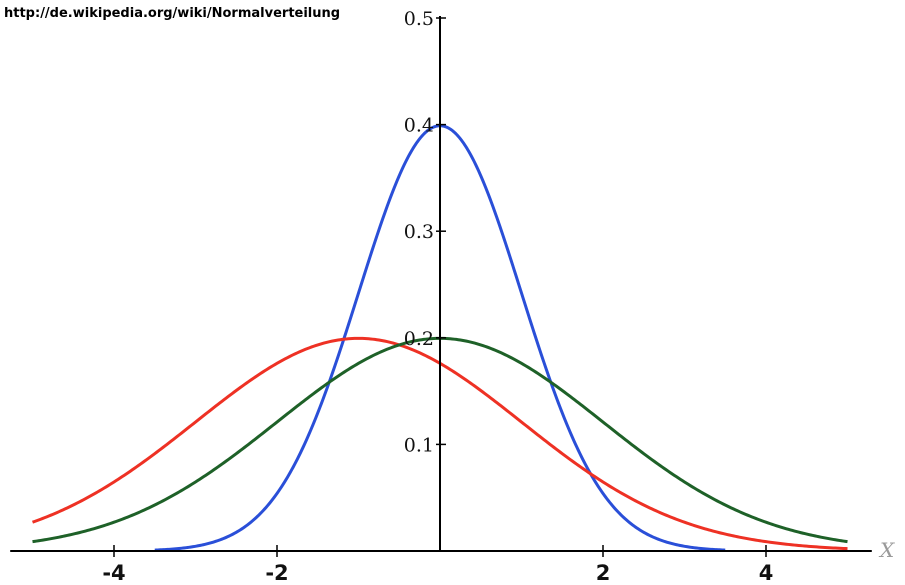 This screenshot has width=905, height=585. Describe the element at coordinates (419, 126) in the screenshot. I see `y-tick-label: 0.4` at that location.